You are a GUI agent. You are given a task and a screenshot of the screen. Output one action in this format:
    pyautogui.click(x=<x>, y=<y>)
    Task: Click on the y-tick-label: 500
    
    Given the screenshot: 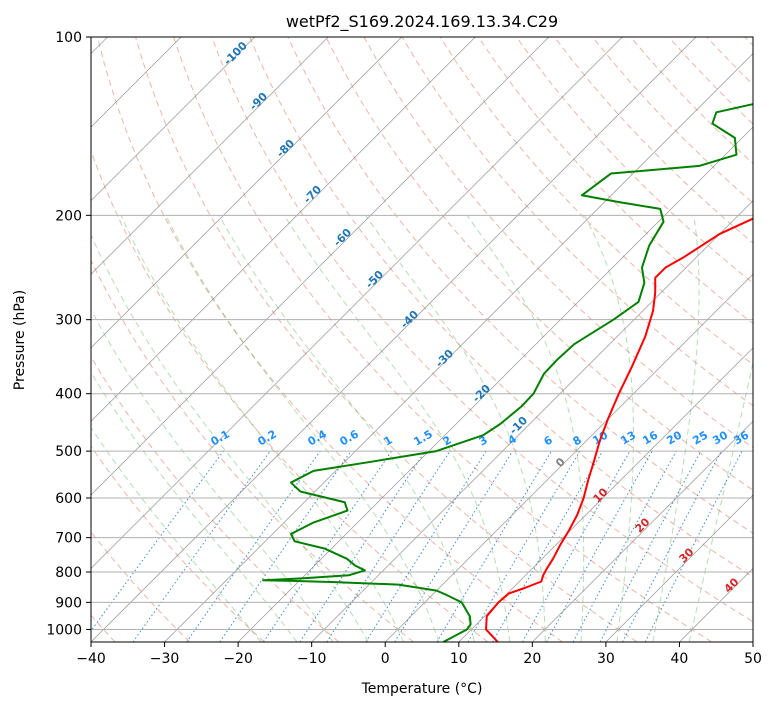 What is the action you would take?
    pyautogui.click(x=68, y=452)
    